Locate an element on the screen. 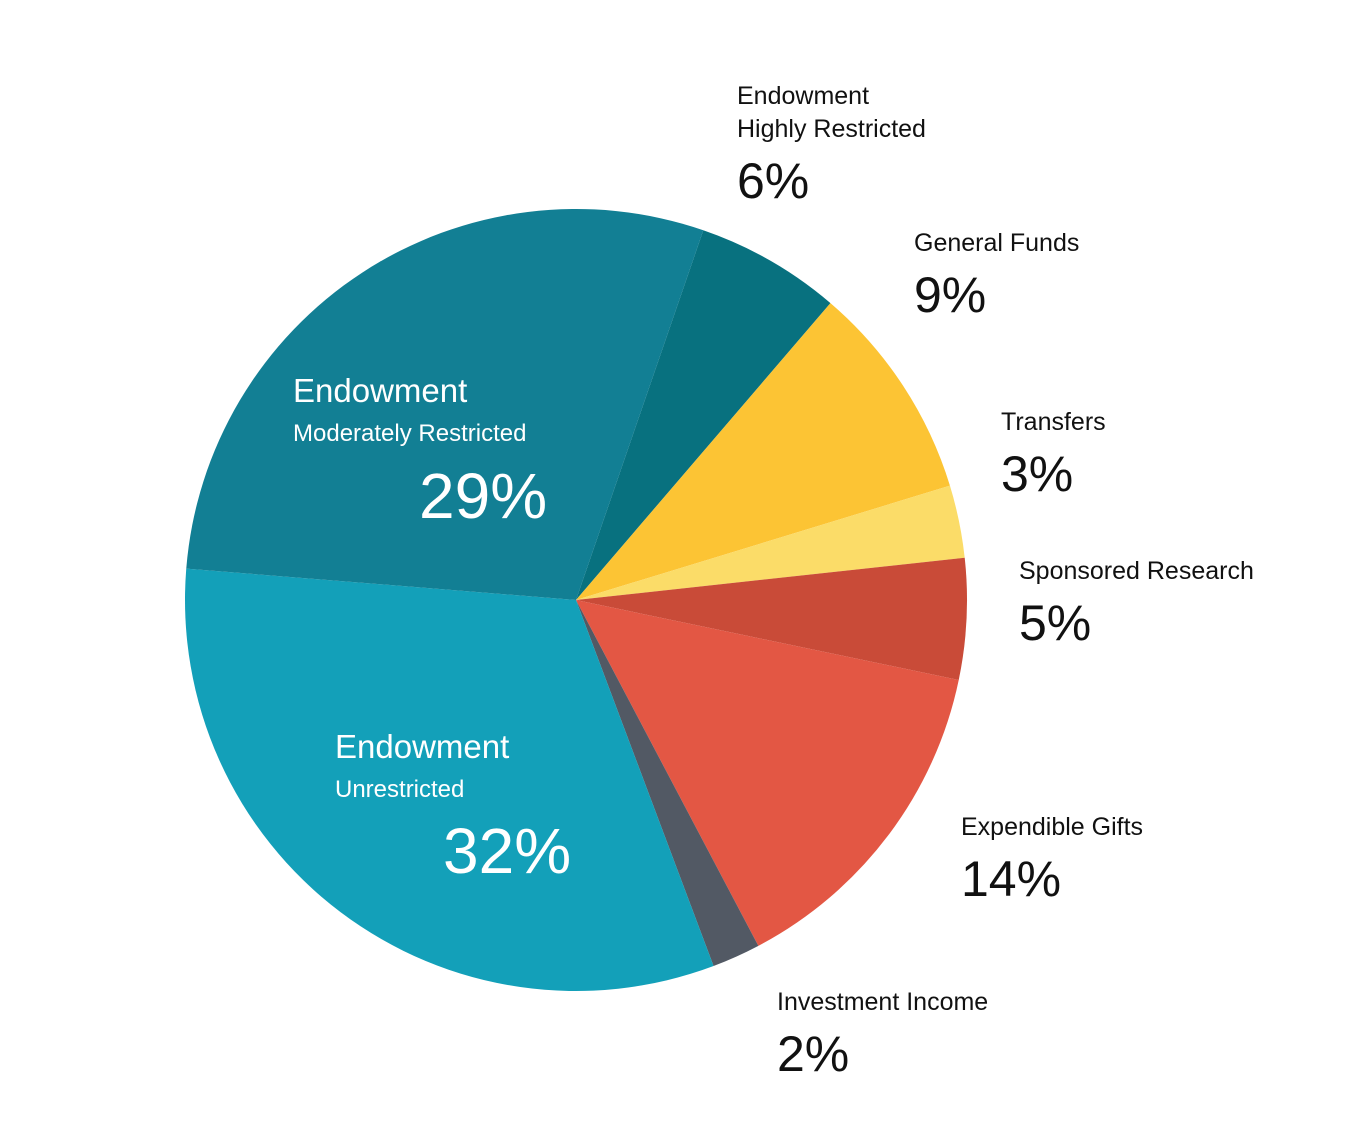  label-endowment-highly-restricted: Endowment Highly Restricted 6% is located at coordinates (831, 145).